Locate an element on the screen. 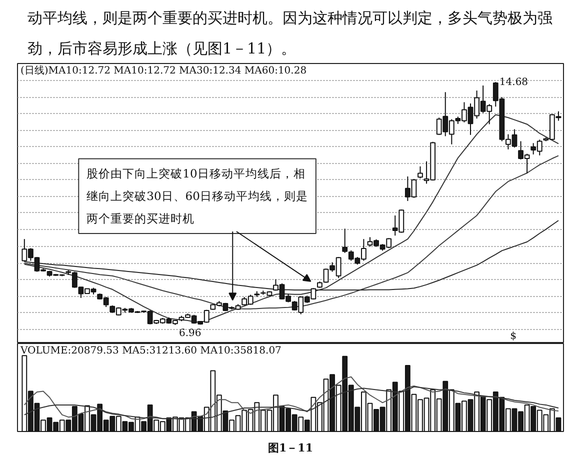 The width and height of the screenshot is (579, 467). annotation: $ is located at coordinates (513, 336).